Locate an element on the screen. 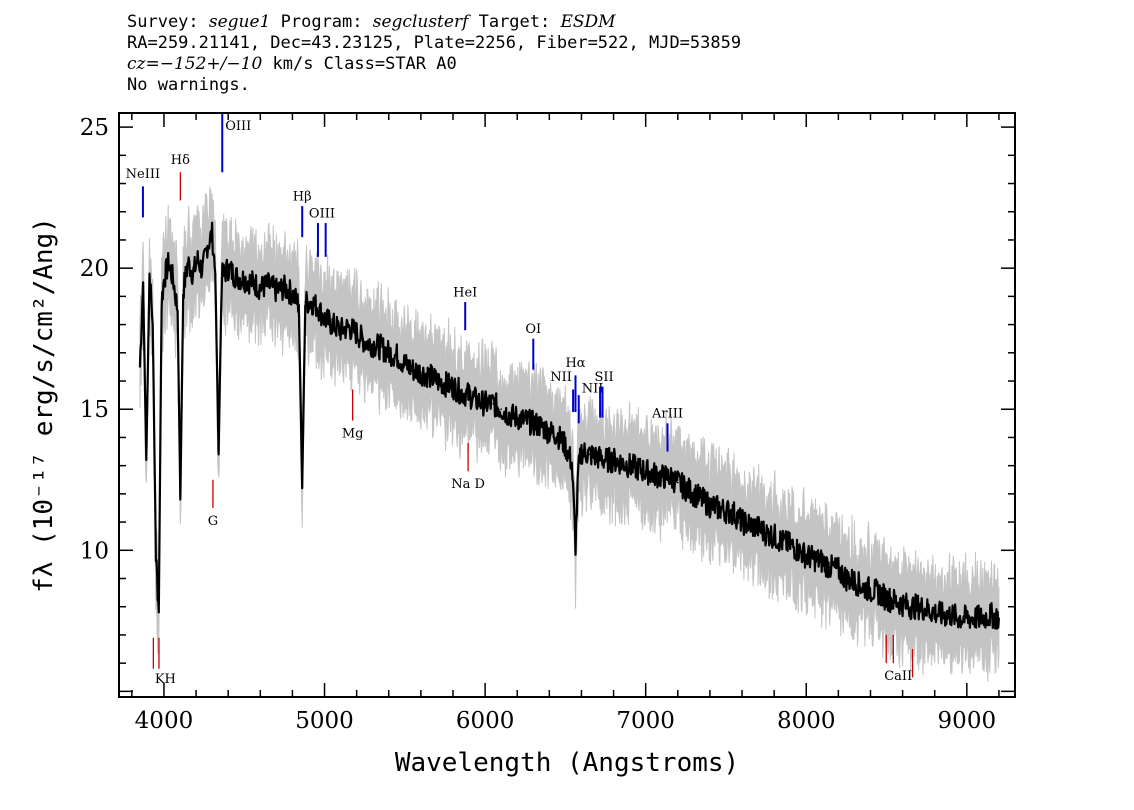 This screenshot has height=810, width=1134. survey-value: segue1 is located at coordinates (239, 22).